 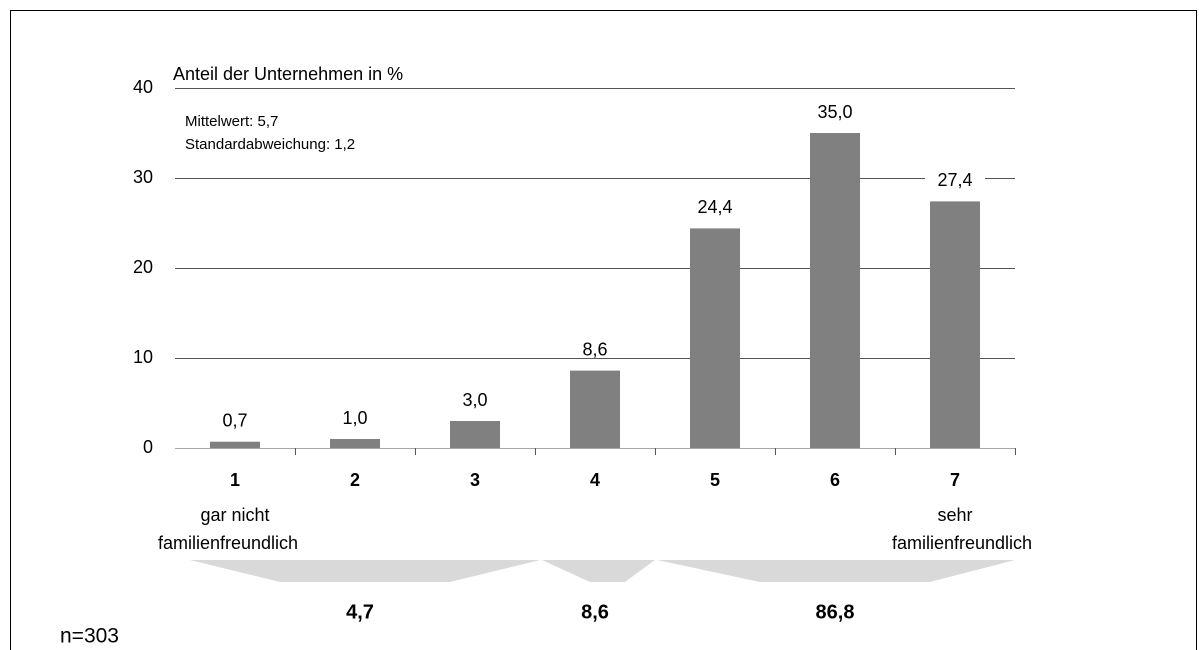 I want to click on y-axis-title: Anteil der Unternehmen in %, so click(x=288, y=74).